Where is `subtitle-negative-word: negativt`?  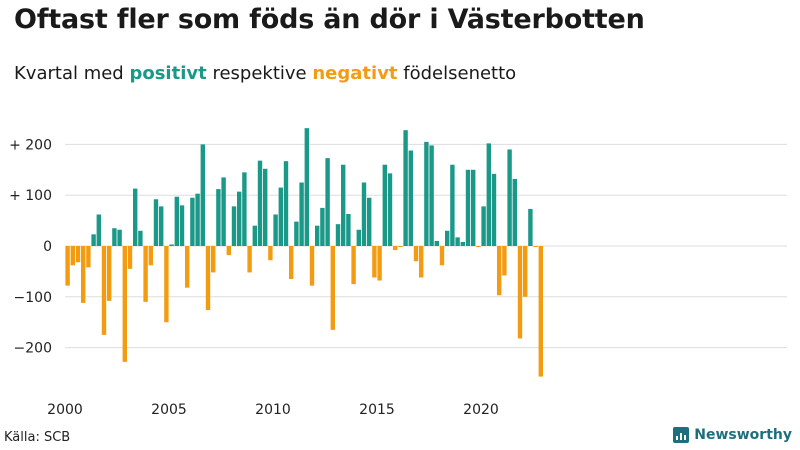
subtitle-negative-word: negativt is located at coordinates (355, 73).